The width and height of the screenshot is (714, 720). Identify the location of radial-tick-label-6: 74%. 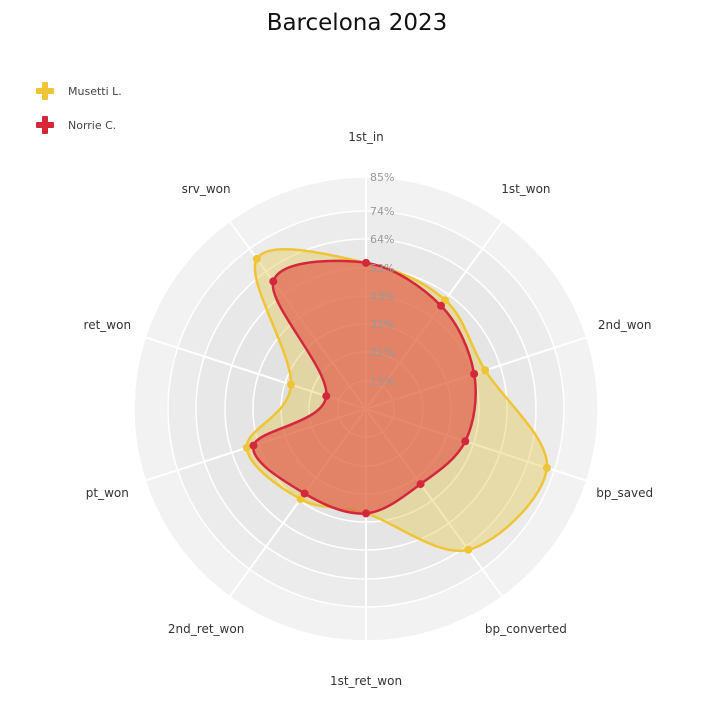
(382, 211).